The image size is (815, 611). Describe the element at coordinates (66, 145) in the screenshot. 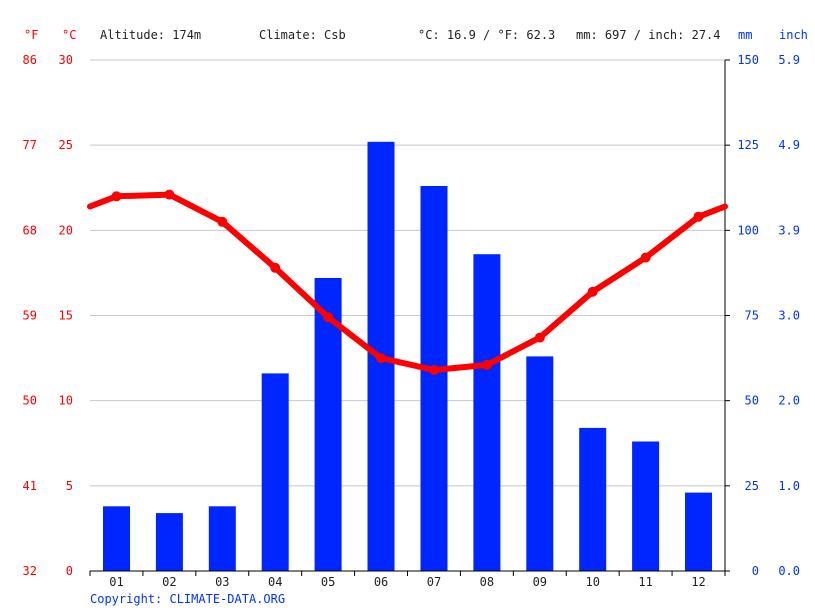

I see `axis-tick-label-celsius: 25` at that location.